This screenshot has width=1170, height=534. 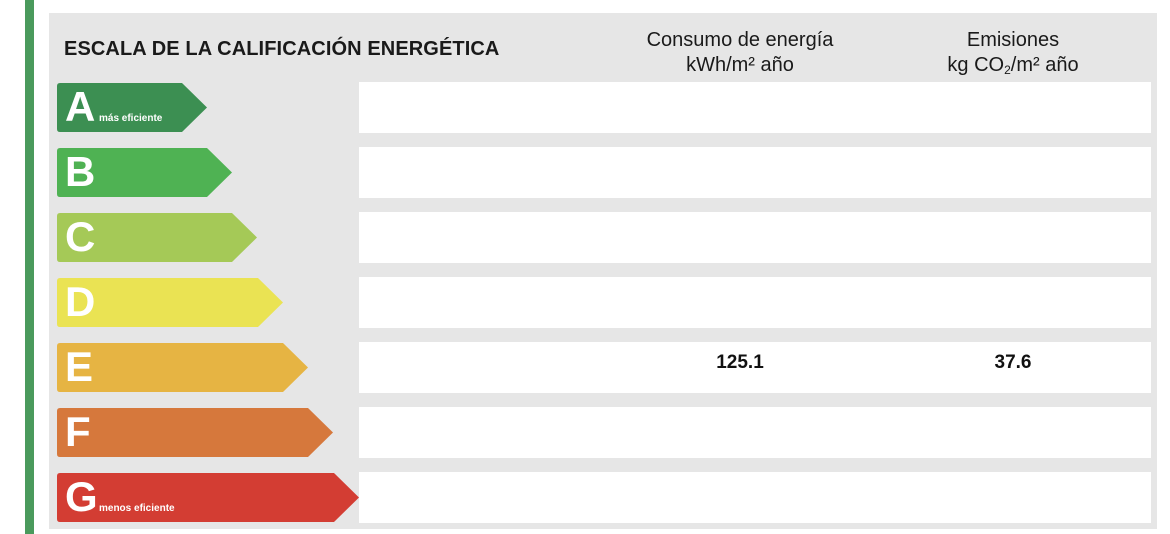 What do you see at coordinates (80, 236) in the screenshot?
I see `rating-letter: C` at bounding box center [80, 236].